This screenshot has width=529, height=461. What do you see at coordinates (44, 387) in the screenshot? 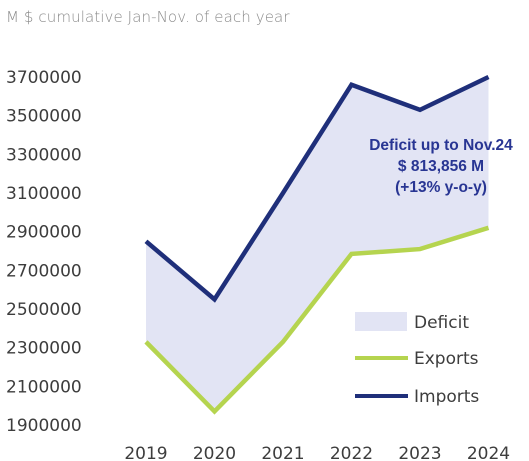
I see `y-tick-label: 2100000` at bounding box center [44, 387].